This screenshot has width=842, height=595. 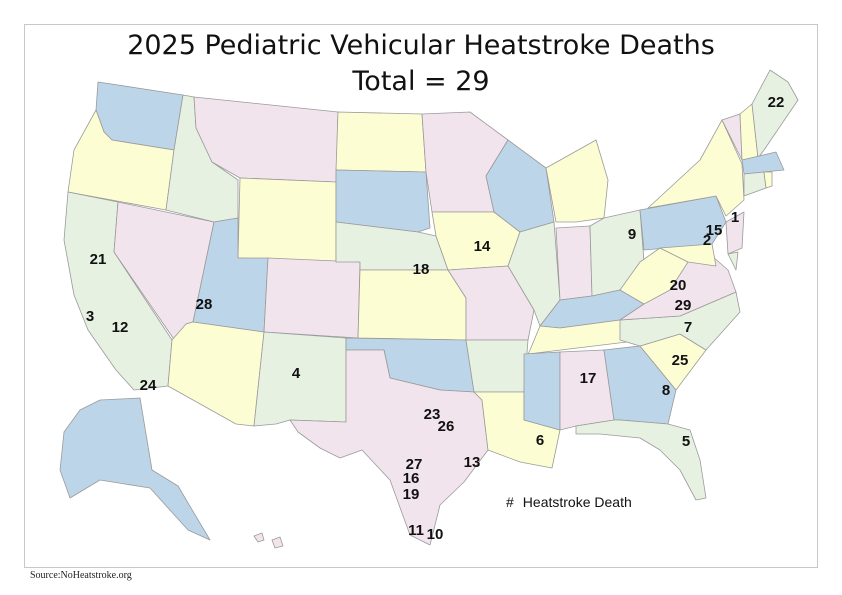 I want to click on state-delaware, so click(x=733, y=261).